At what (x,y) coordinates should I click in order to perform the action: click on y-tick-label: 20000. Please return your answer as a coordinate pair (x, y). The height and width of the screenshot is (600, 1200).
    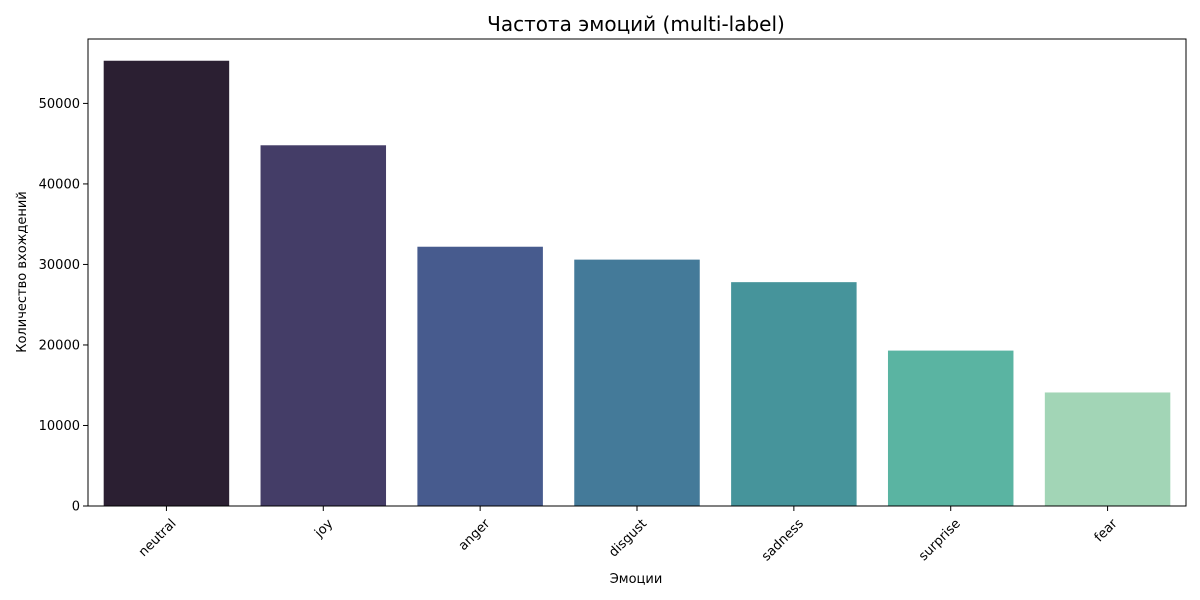
    Looking at the image, I should click on (59, 345).